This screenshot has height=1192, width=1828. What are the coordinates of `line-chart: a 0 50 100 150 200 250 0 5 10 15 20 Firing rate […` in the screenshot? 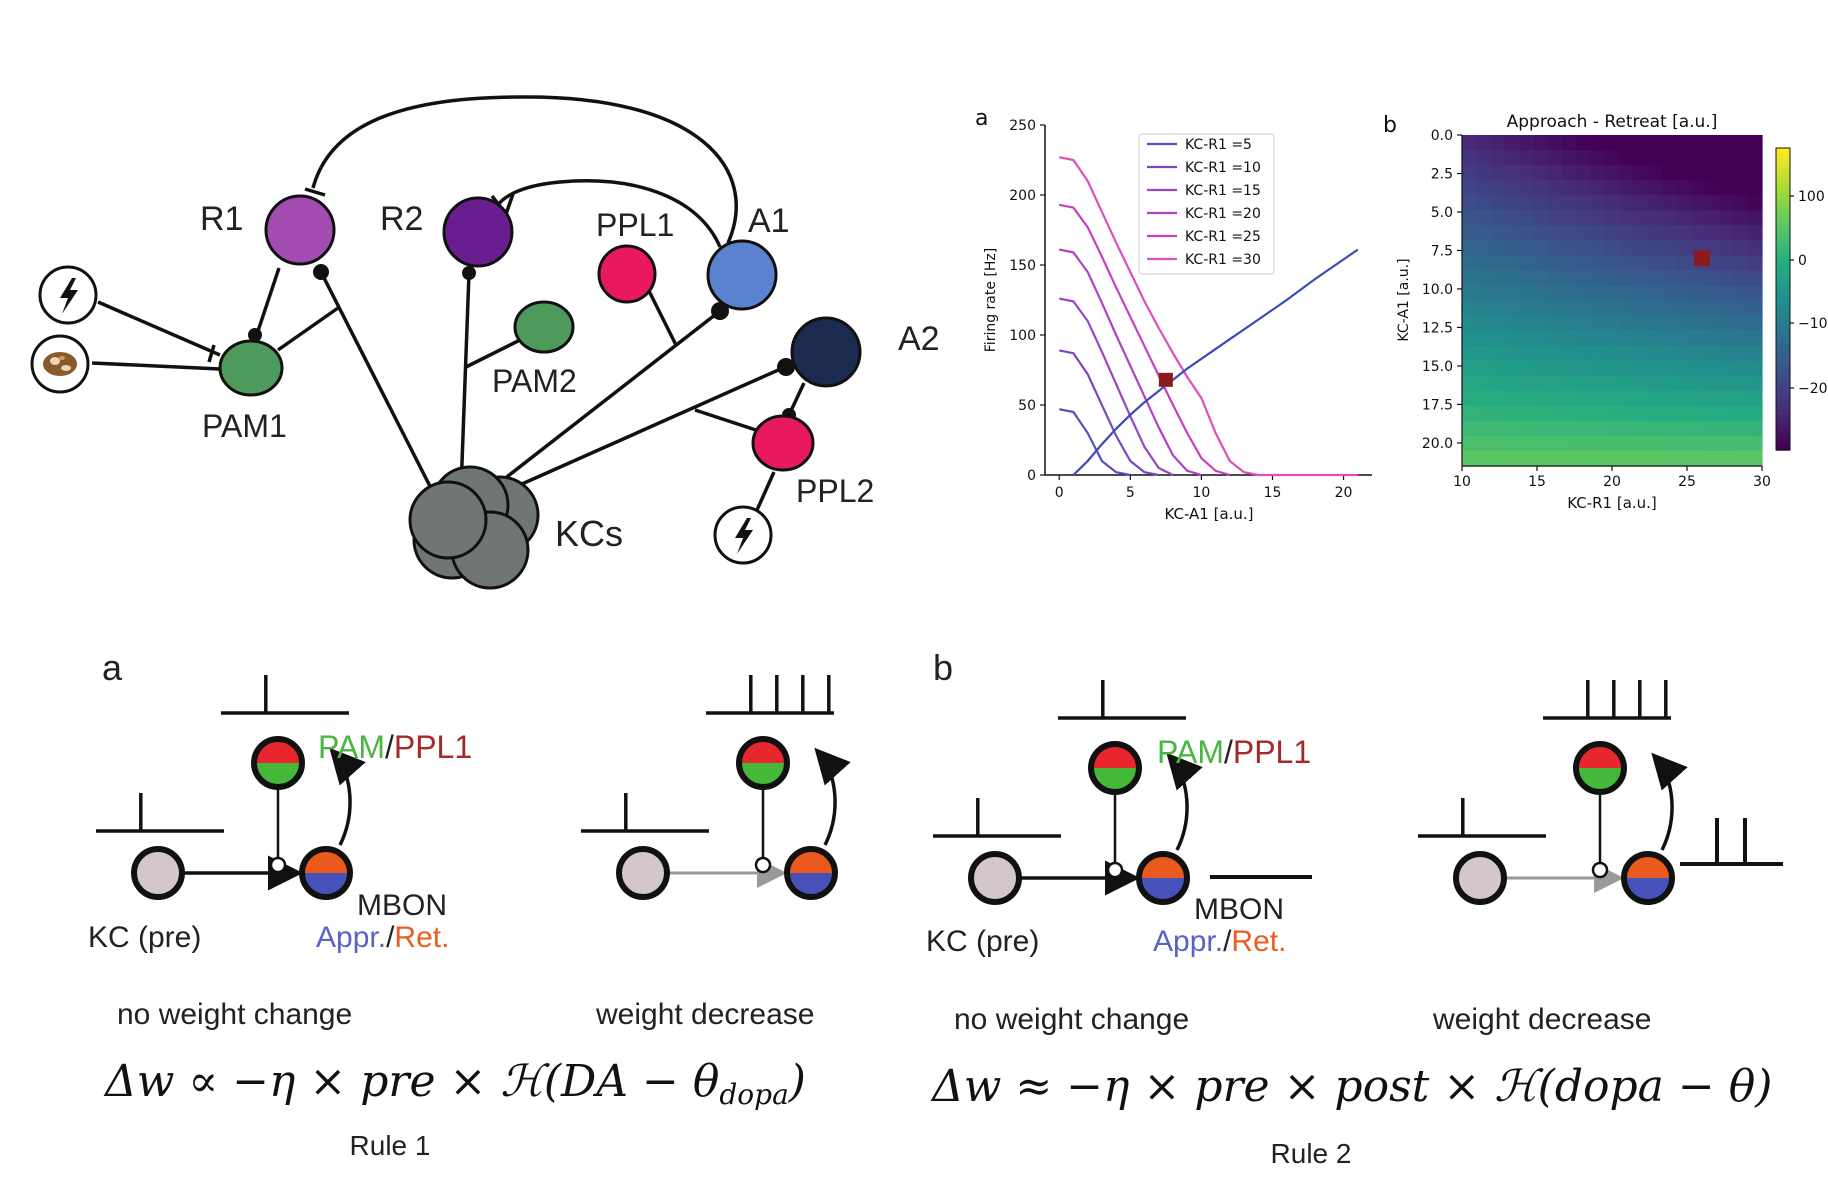 It's located at (1173, 314).